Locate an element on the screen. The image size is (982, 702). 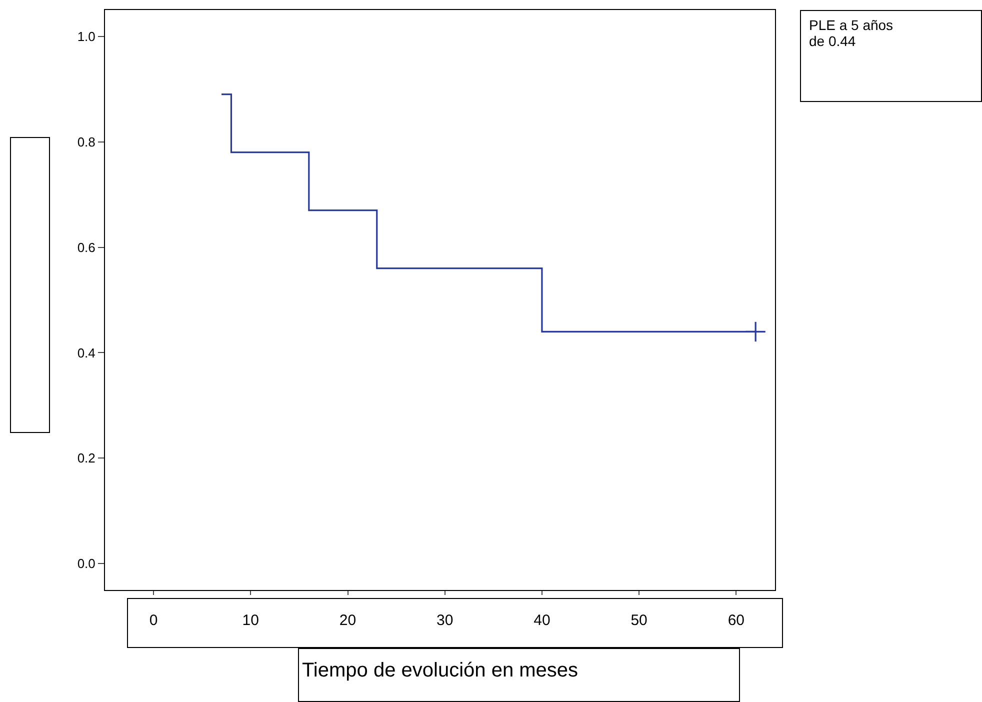
y-tick-label: 0.4 is located at coordinates (86, 352).